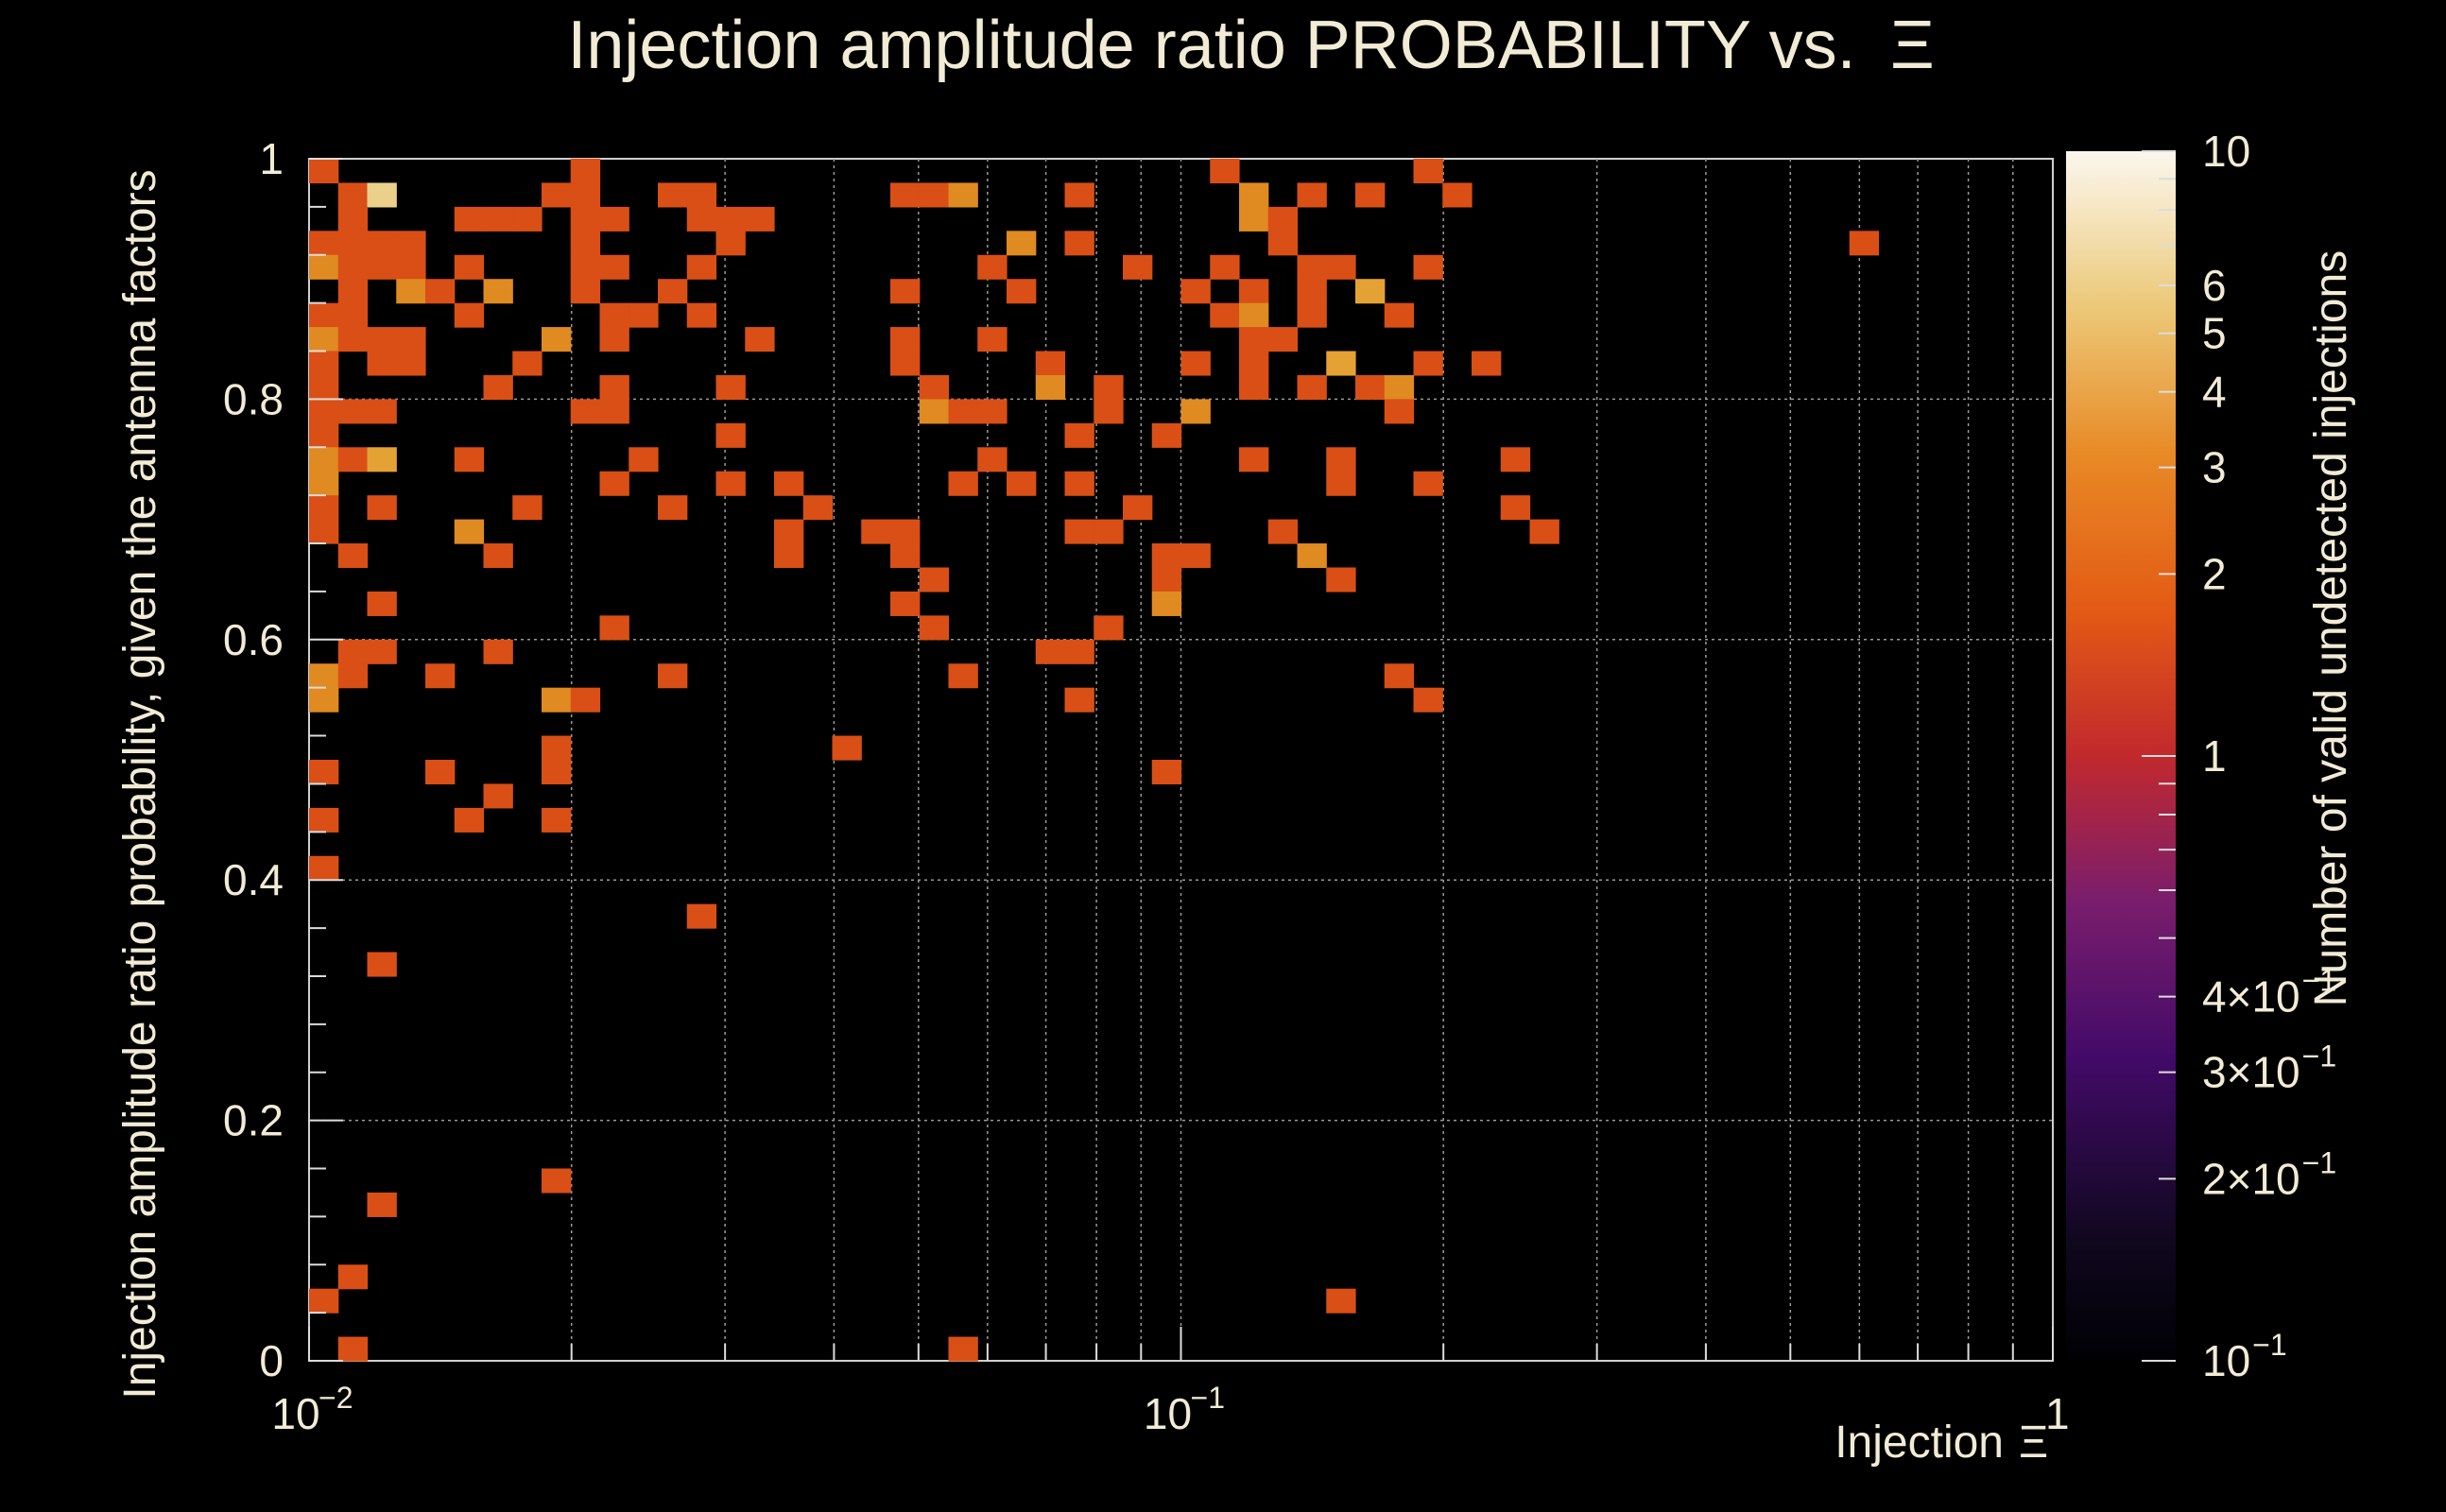  Describe the element at coordinates (2251, 1178) in the screenshot. I see `z-tick-label: 2×10` at that location.